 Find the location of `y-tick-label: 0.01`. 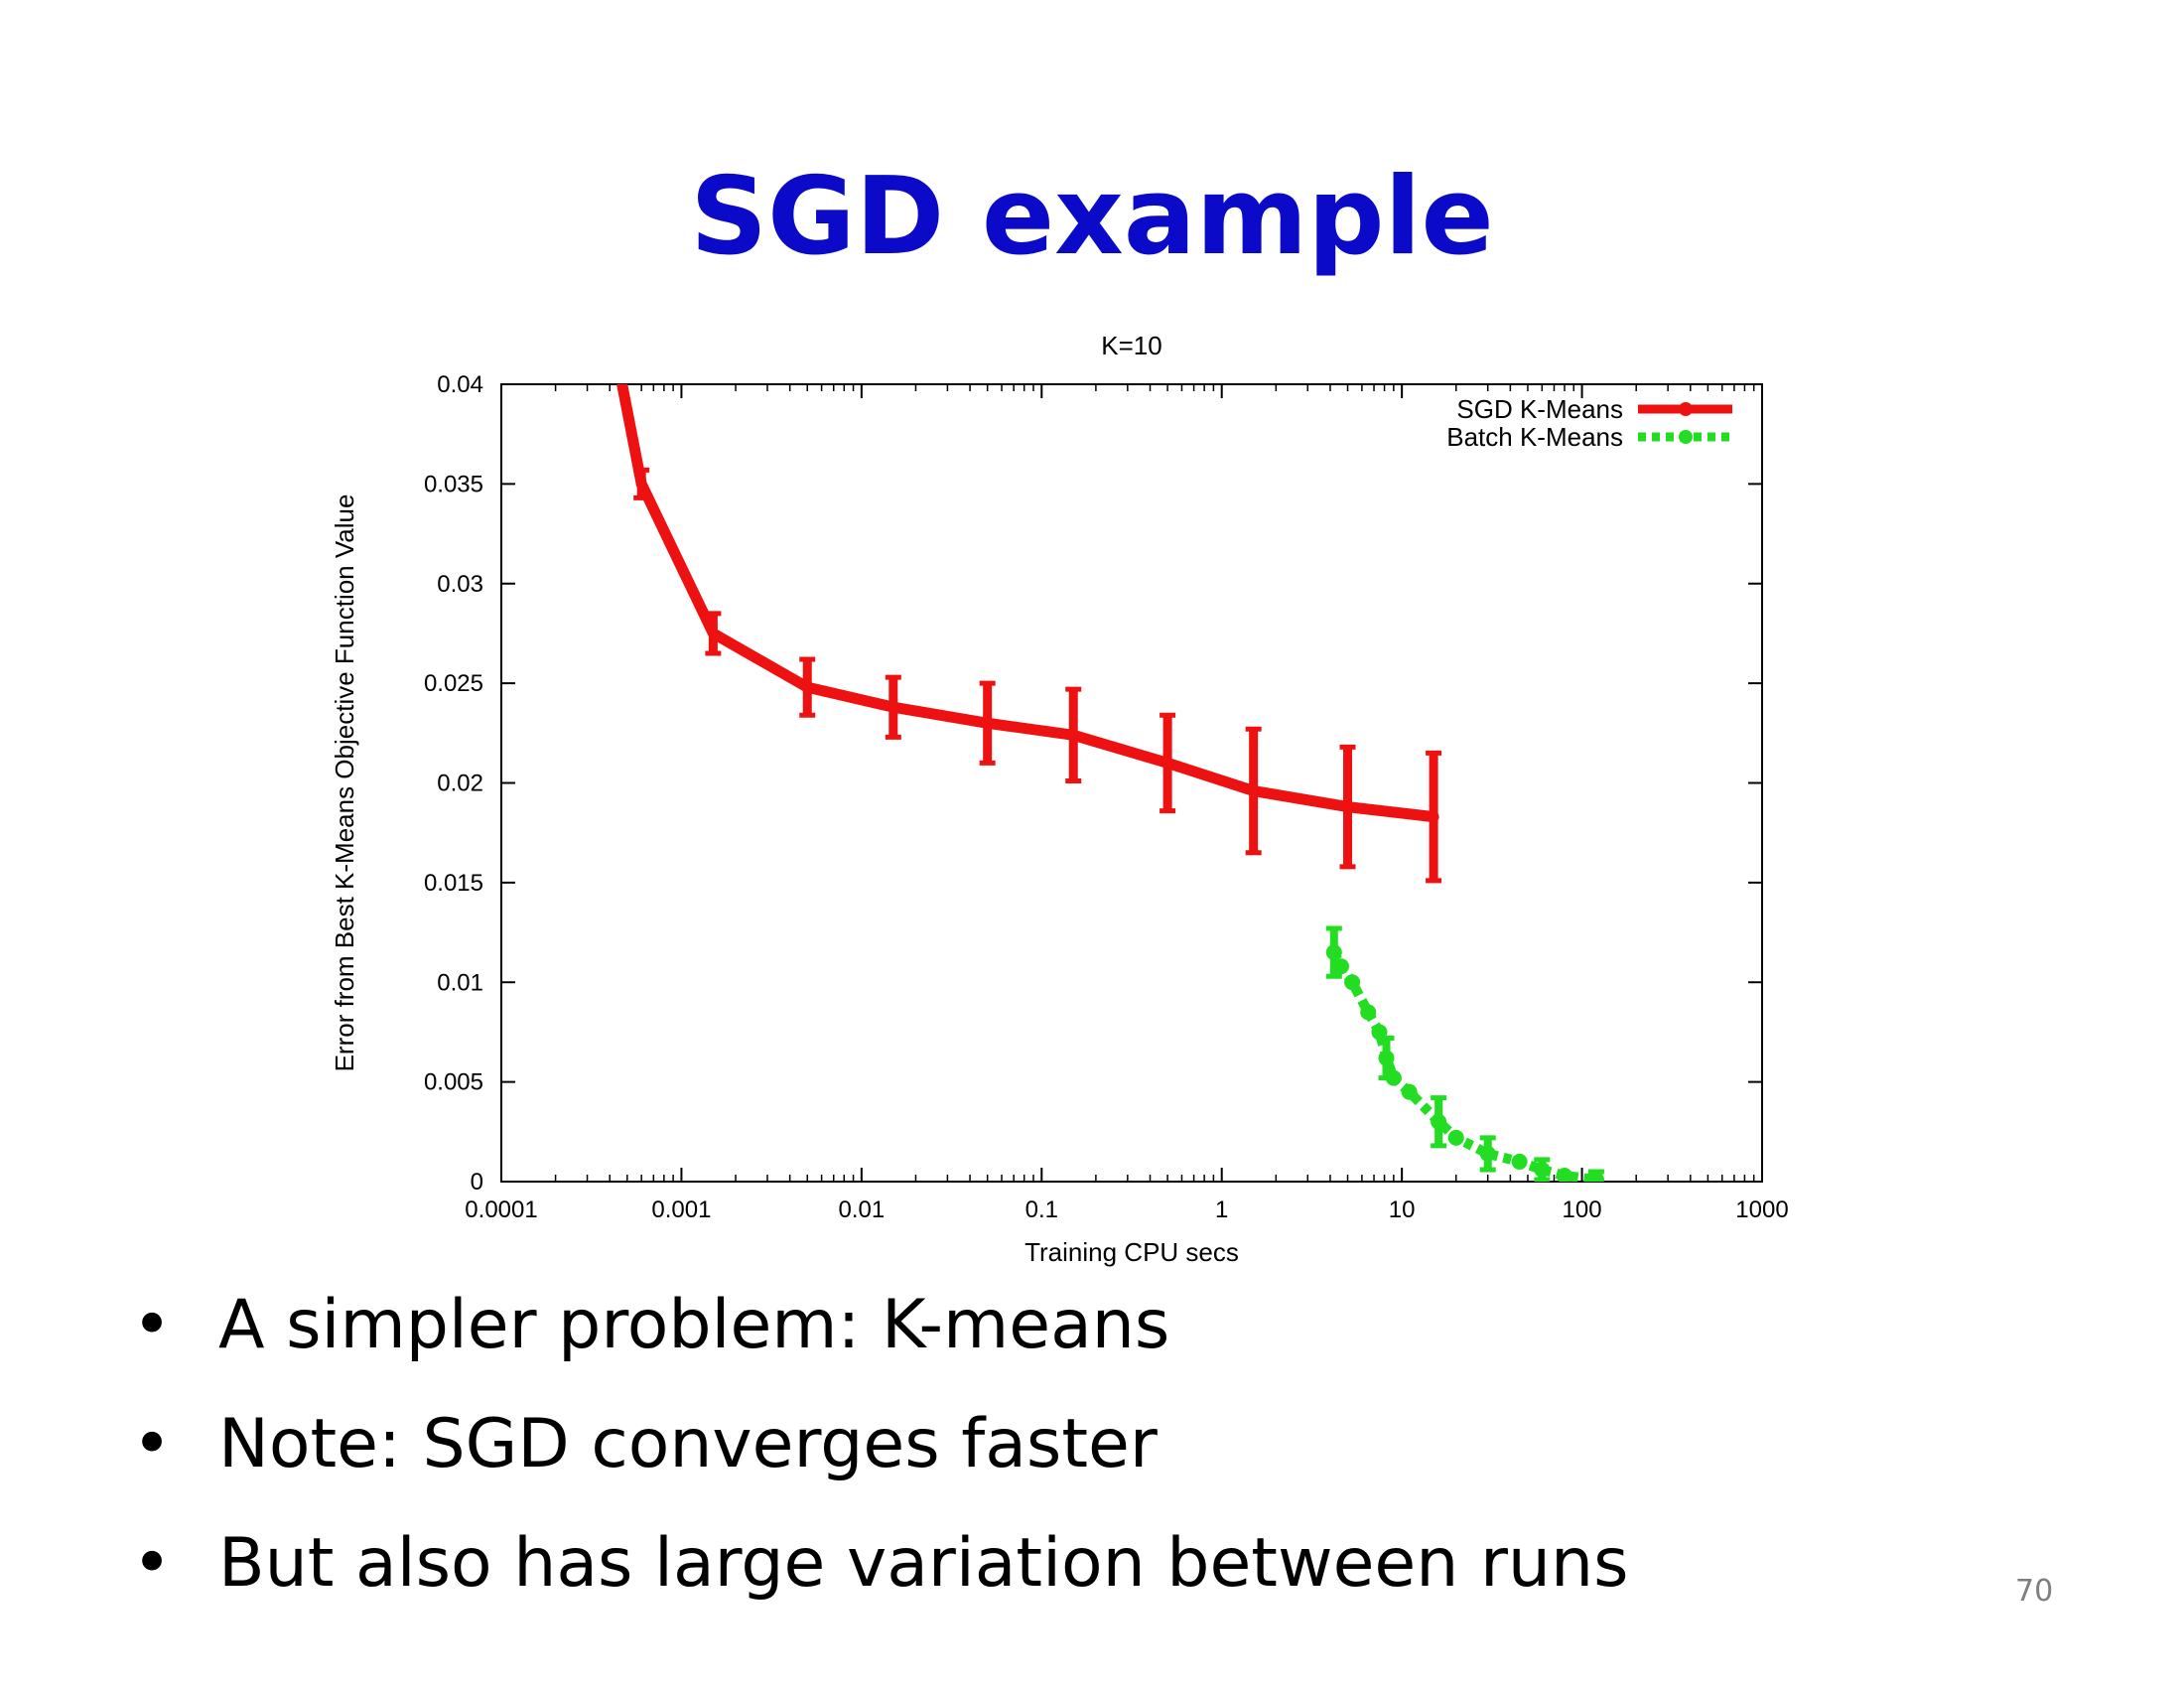

y-tick-label: 0.01 is located at coordinates (460, 982).